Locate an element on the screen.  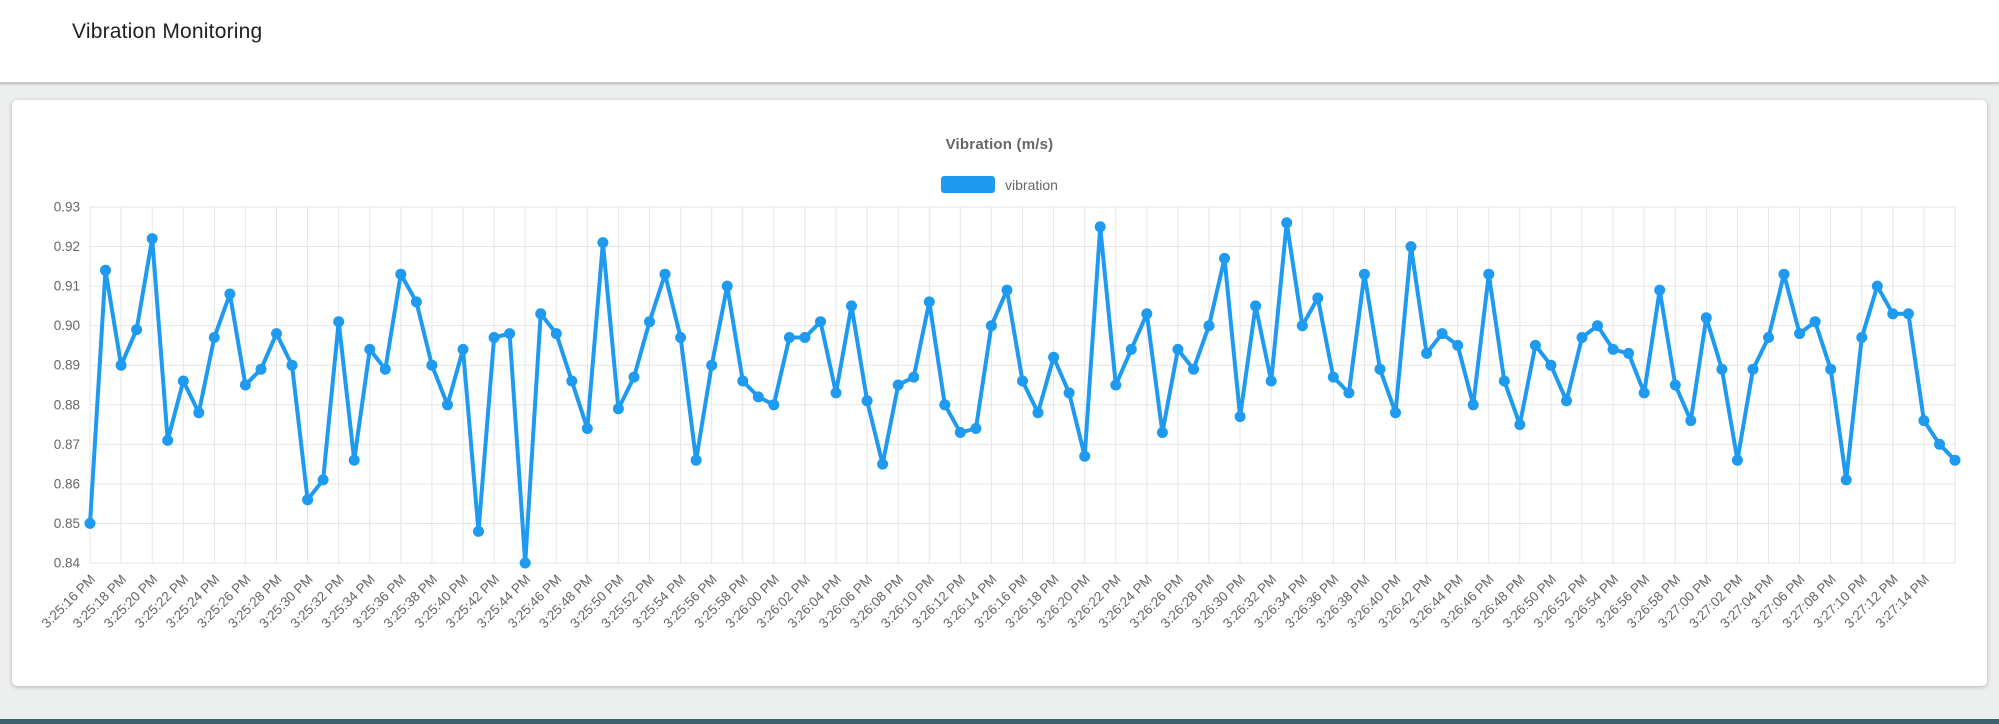
svg-text: 0.93 is located at coordinates (67, 207).